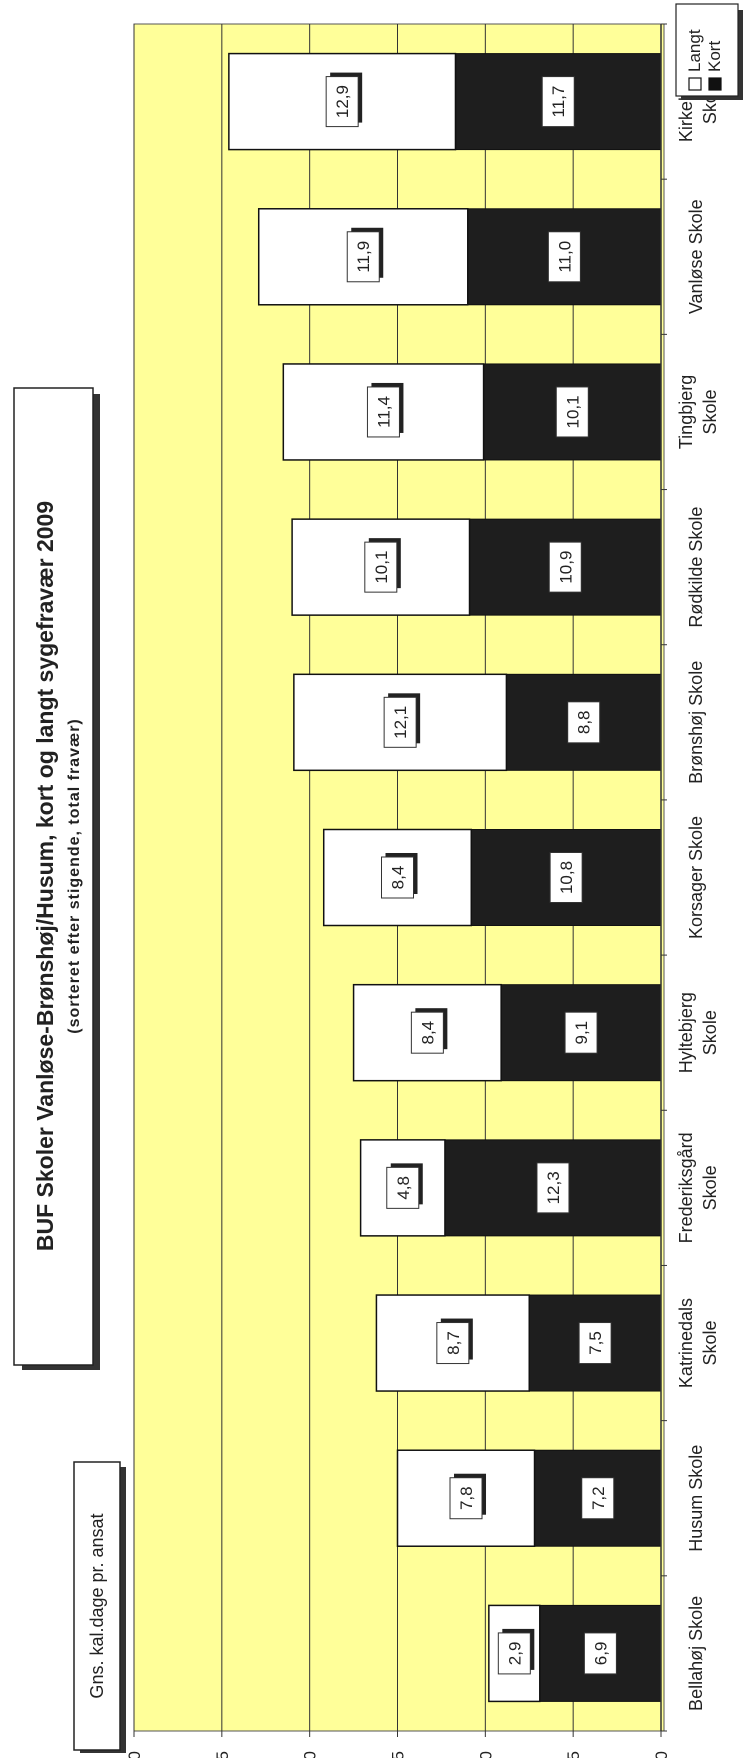  What do you see at coordinates (698, 1032) in the screenshot?
I see `category-label: Hyltebjerg Skole` at bounding box center [698, 1032].